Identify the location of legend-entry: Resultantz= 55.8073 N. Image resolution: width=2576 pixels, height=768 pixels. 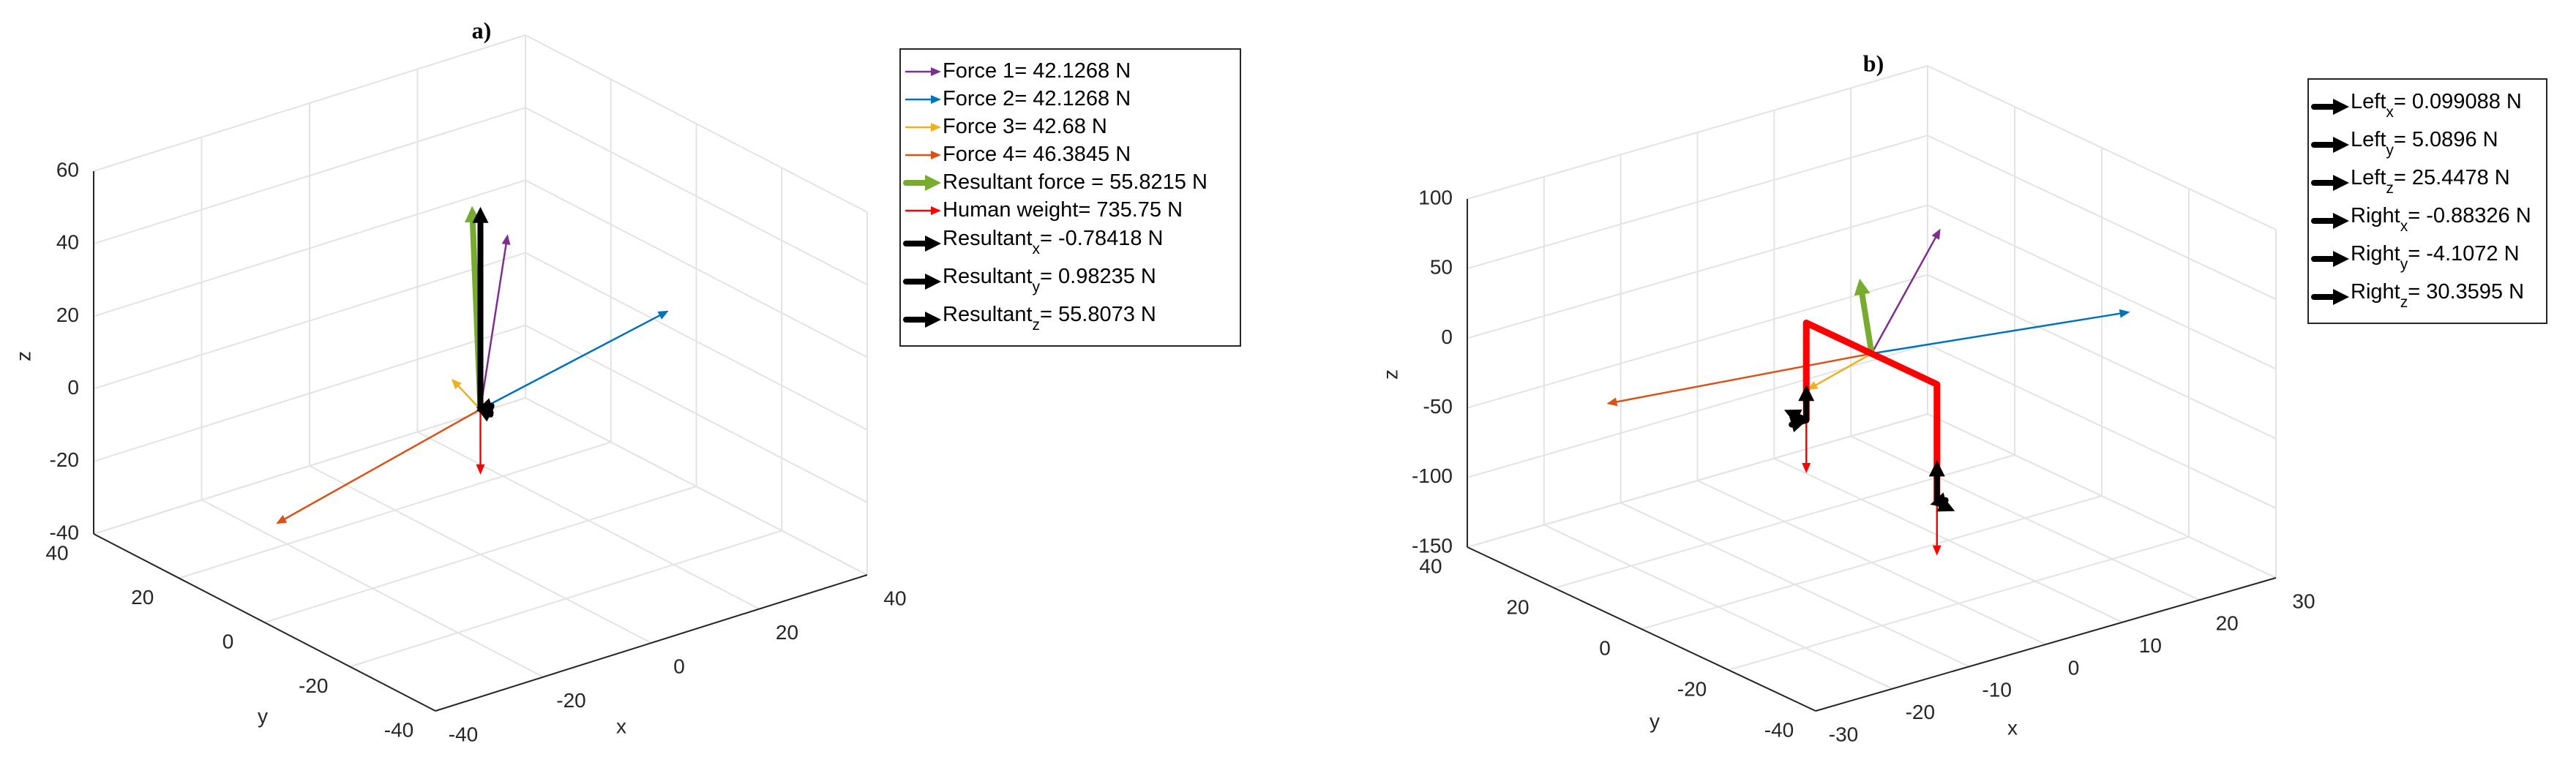
(1029, 318).